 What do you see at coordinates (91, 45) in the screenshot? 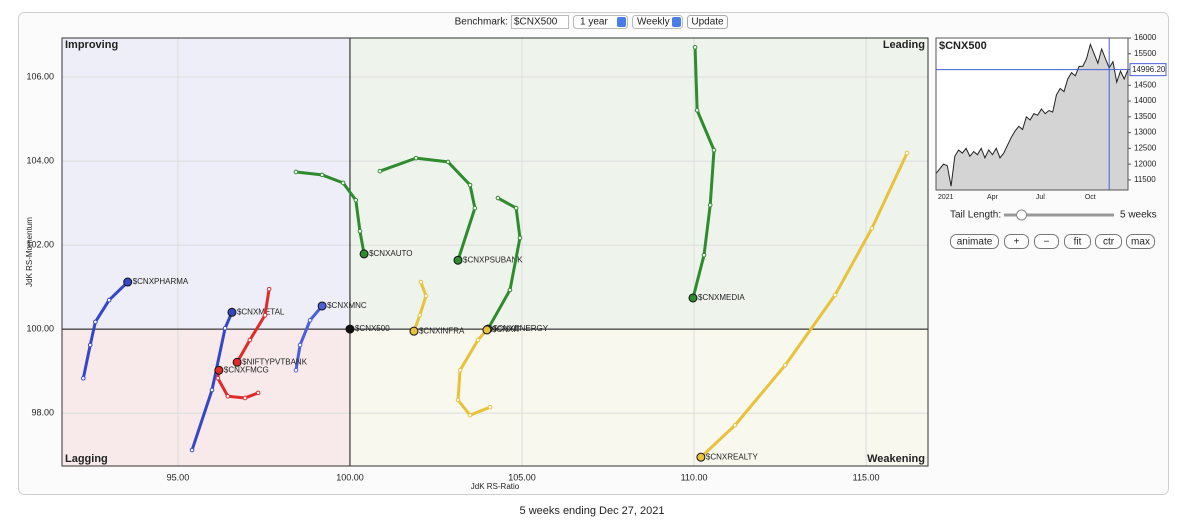
I see `quadrant-label: Improving` at bounding box center [91, 45].